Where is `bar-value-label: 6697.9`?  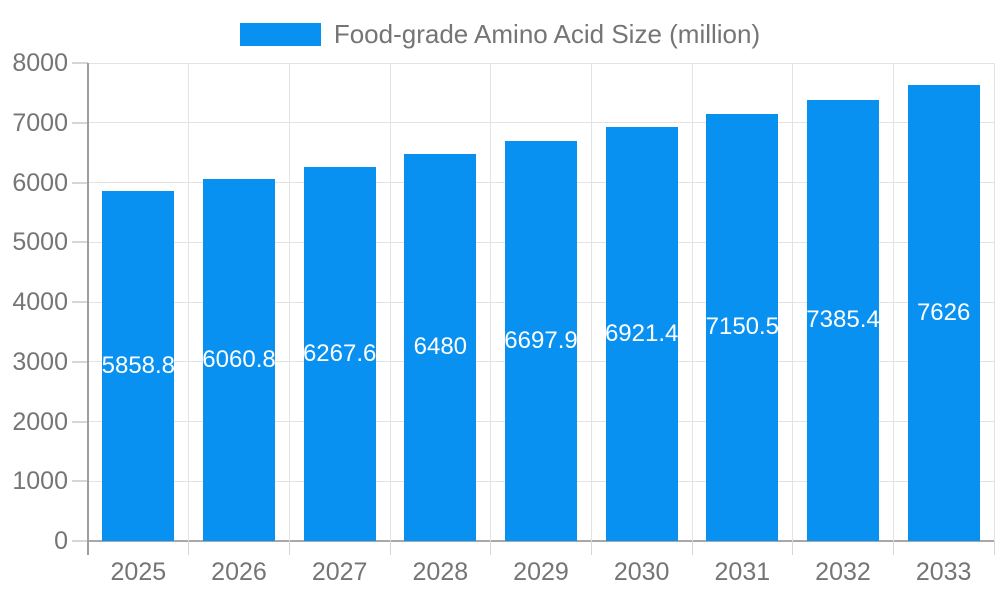 bar-value-label: 6697.9 is located at coordinates (541, 340).